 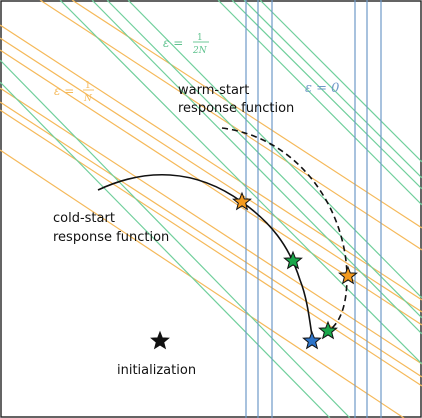 I want to click on epsilon-1-over-2n-label: ε = 1 2N, so click(x=186, y=44).